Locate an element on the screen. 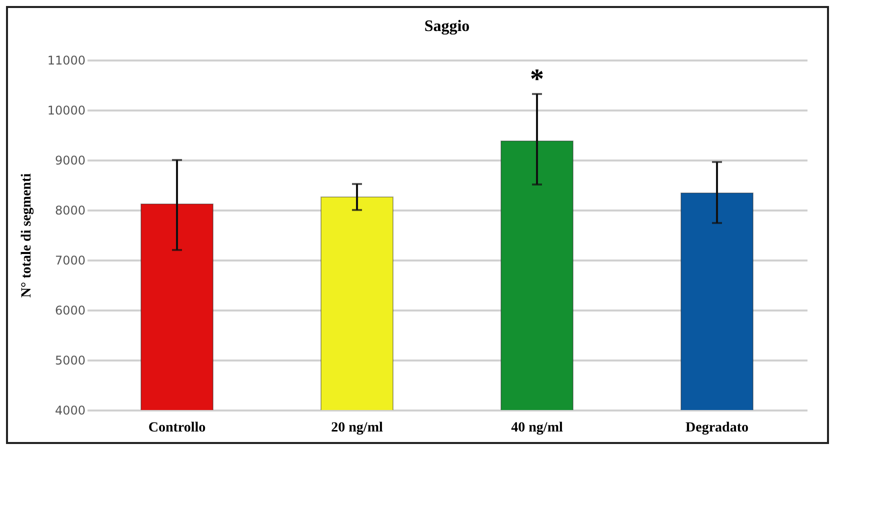  y-tick-label: 7000 is located at coordinates (70, 261).